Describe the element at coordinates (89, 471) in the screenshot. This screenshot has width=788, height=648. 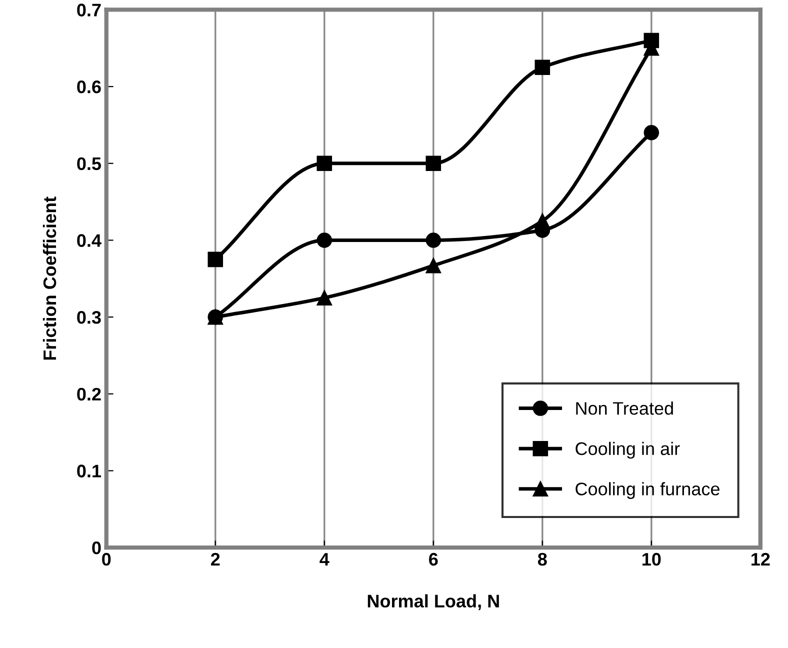
I see `y-tick-label: 0.1` at that location.